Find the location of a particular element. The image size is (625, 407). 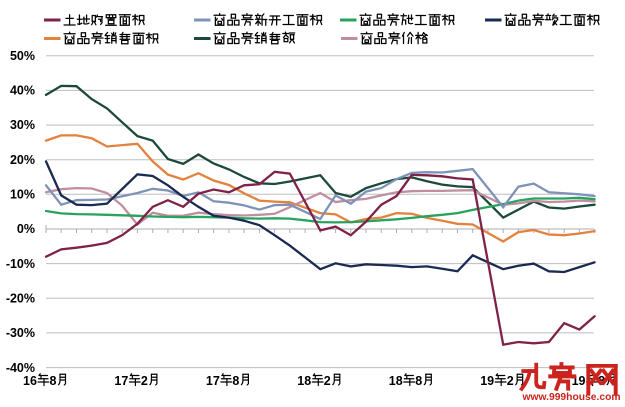

svg-text: 20% is located at coordinates (22, 160).